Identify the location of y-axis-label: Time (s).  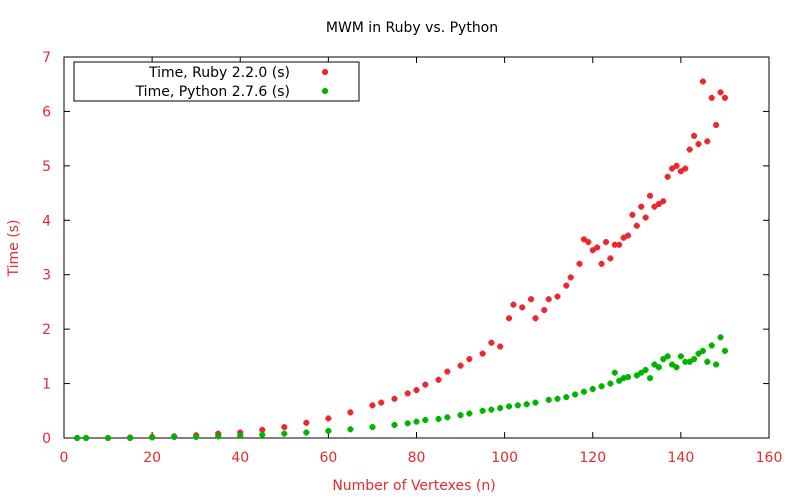
(14, 249).